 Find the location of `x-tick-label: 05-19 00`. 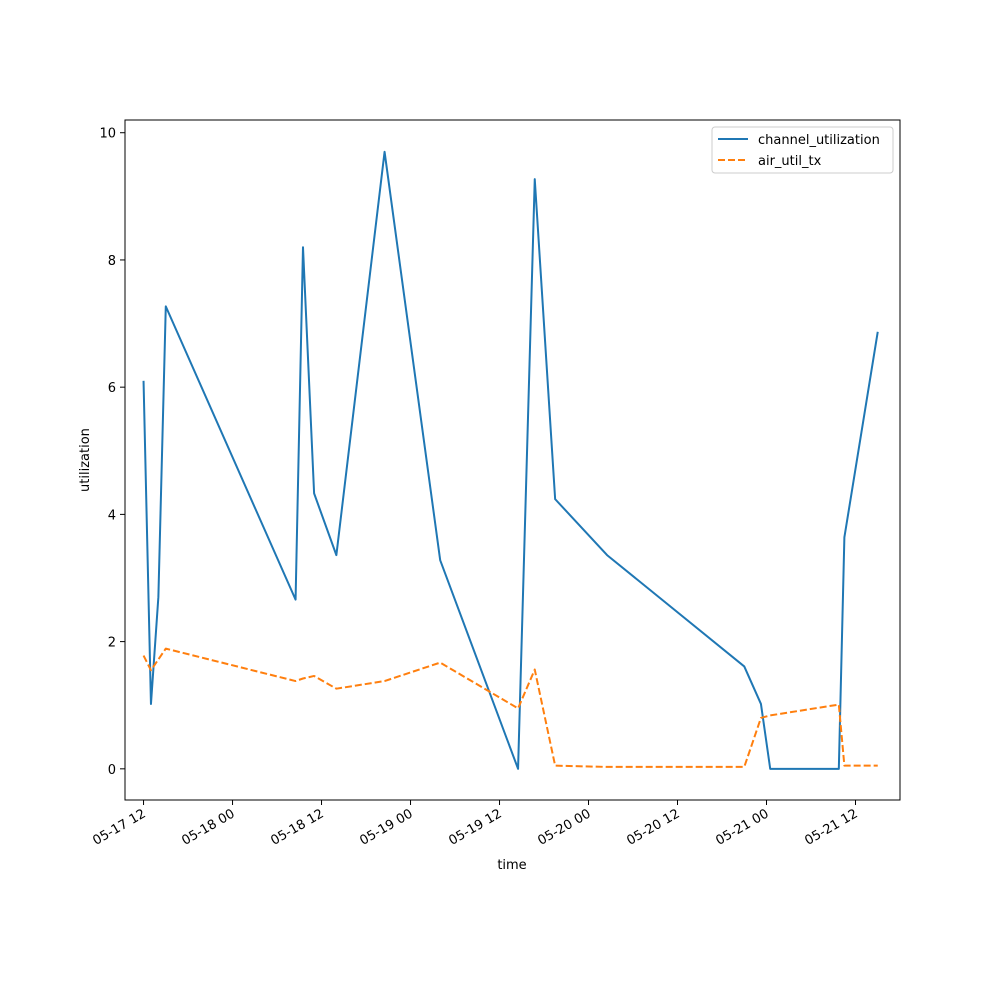

x-tick-label: 05-19 00 is located at coordinates (386, 827).